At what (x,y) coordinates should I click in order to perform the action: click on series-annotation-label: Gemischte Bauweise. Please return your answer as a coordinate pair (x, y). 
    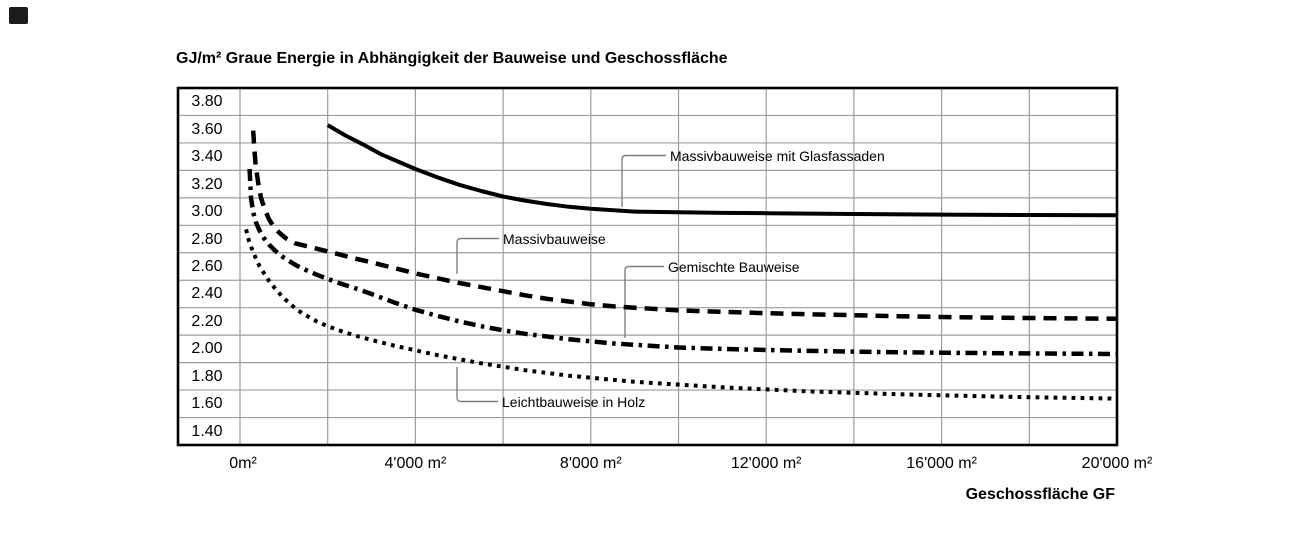
    Looking at the image, I should click on (734, 266).